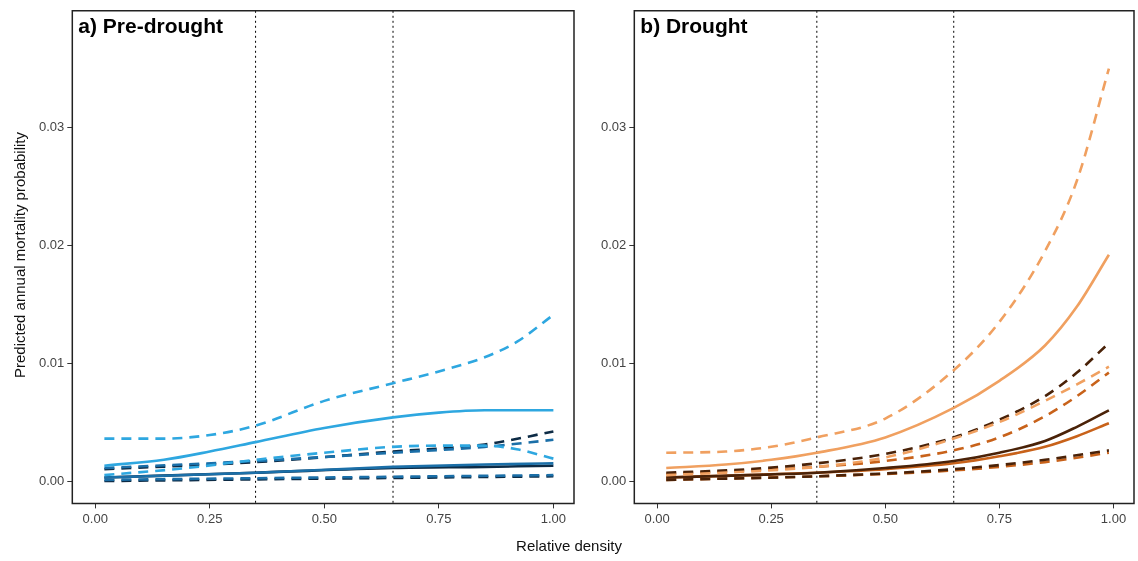 This screenshot has width=1138, height=561. Describe the element at coordinates (569, 545) in the screenshot. I see `x-axis-title: Relative density` at that location.